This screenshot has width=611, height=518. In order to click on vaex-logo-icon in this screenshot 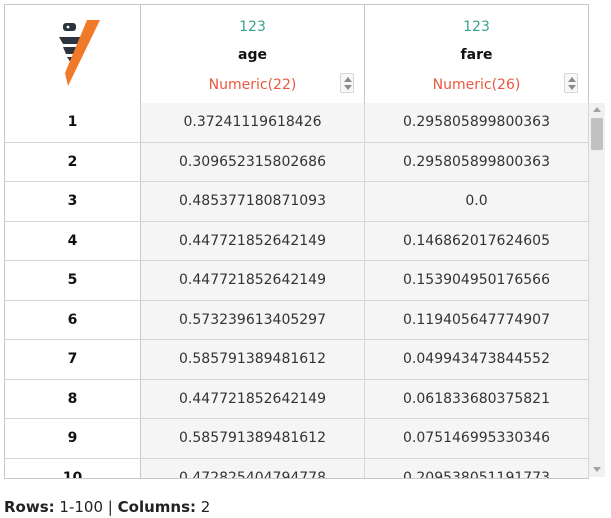, I will do `click(79, 53)`.